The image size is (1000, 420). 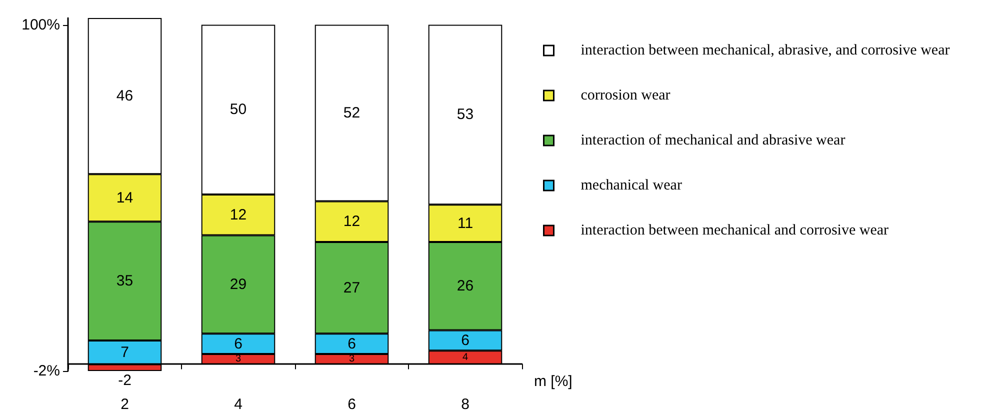 What do you see at coordinates (352, 404) in the screenshot?
I see `x-tick-label: 6` at bounding box center [352, 404].